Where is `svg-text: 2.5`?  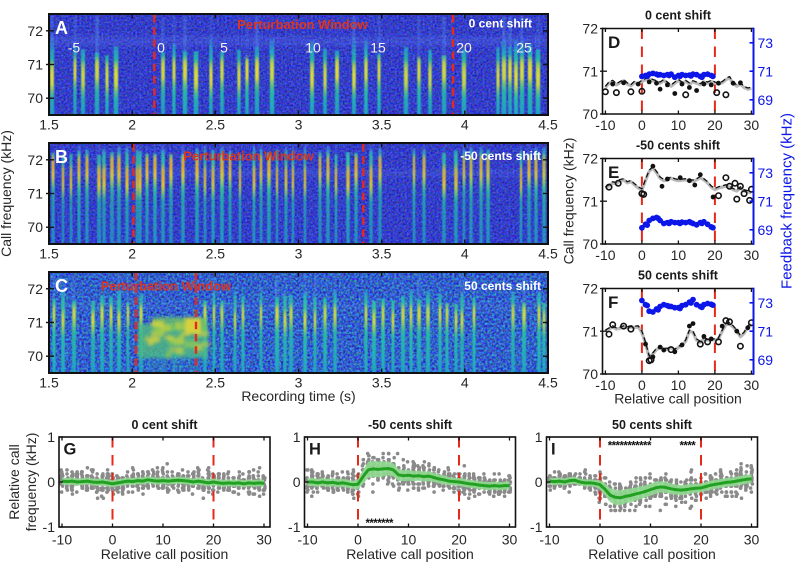
svg-text: 2.5 is located at coordinates (216, 125).